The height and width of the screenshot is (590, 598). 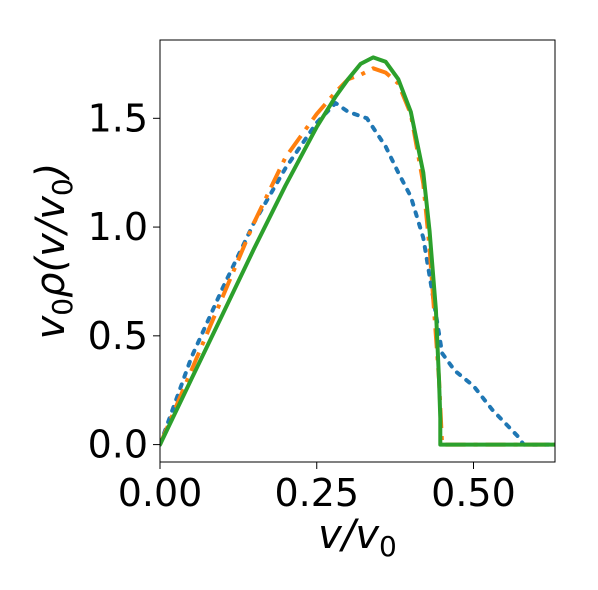 I want to click on y-tick-label: 0.5, so click(x=118, y=336).